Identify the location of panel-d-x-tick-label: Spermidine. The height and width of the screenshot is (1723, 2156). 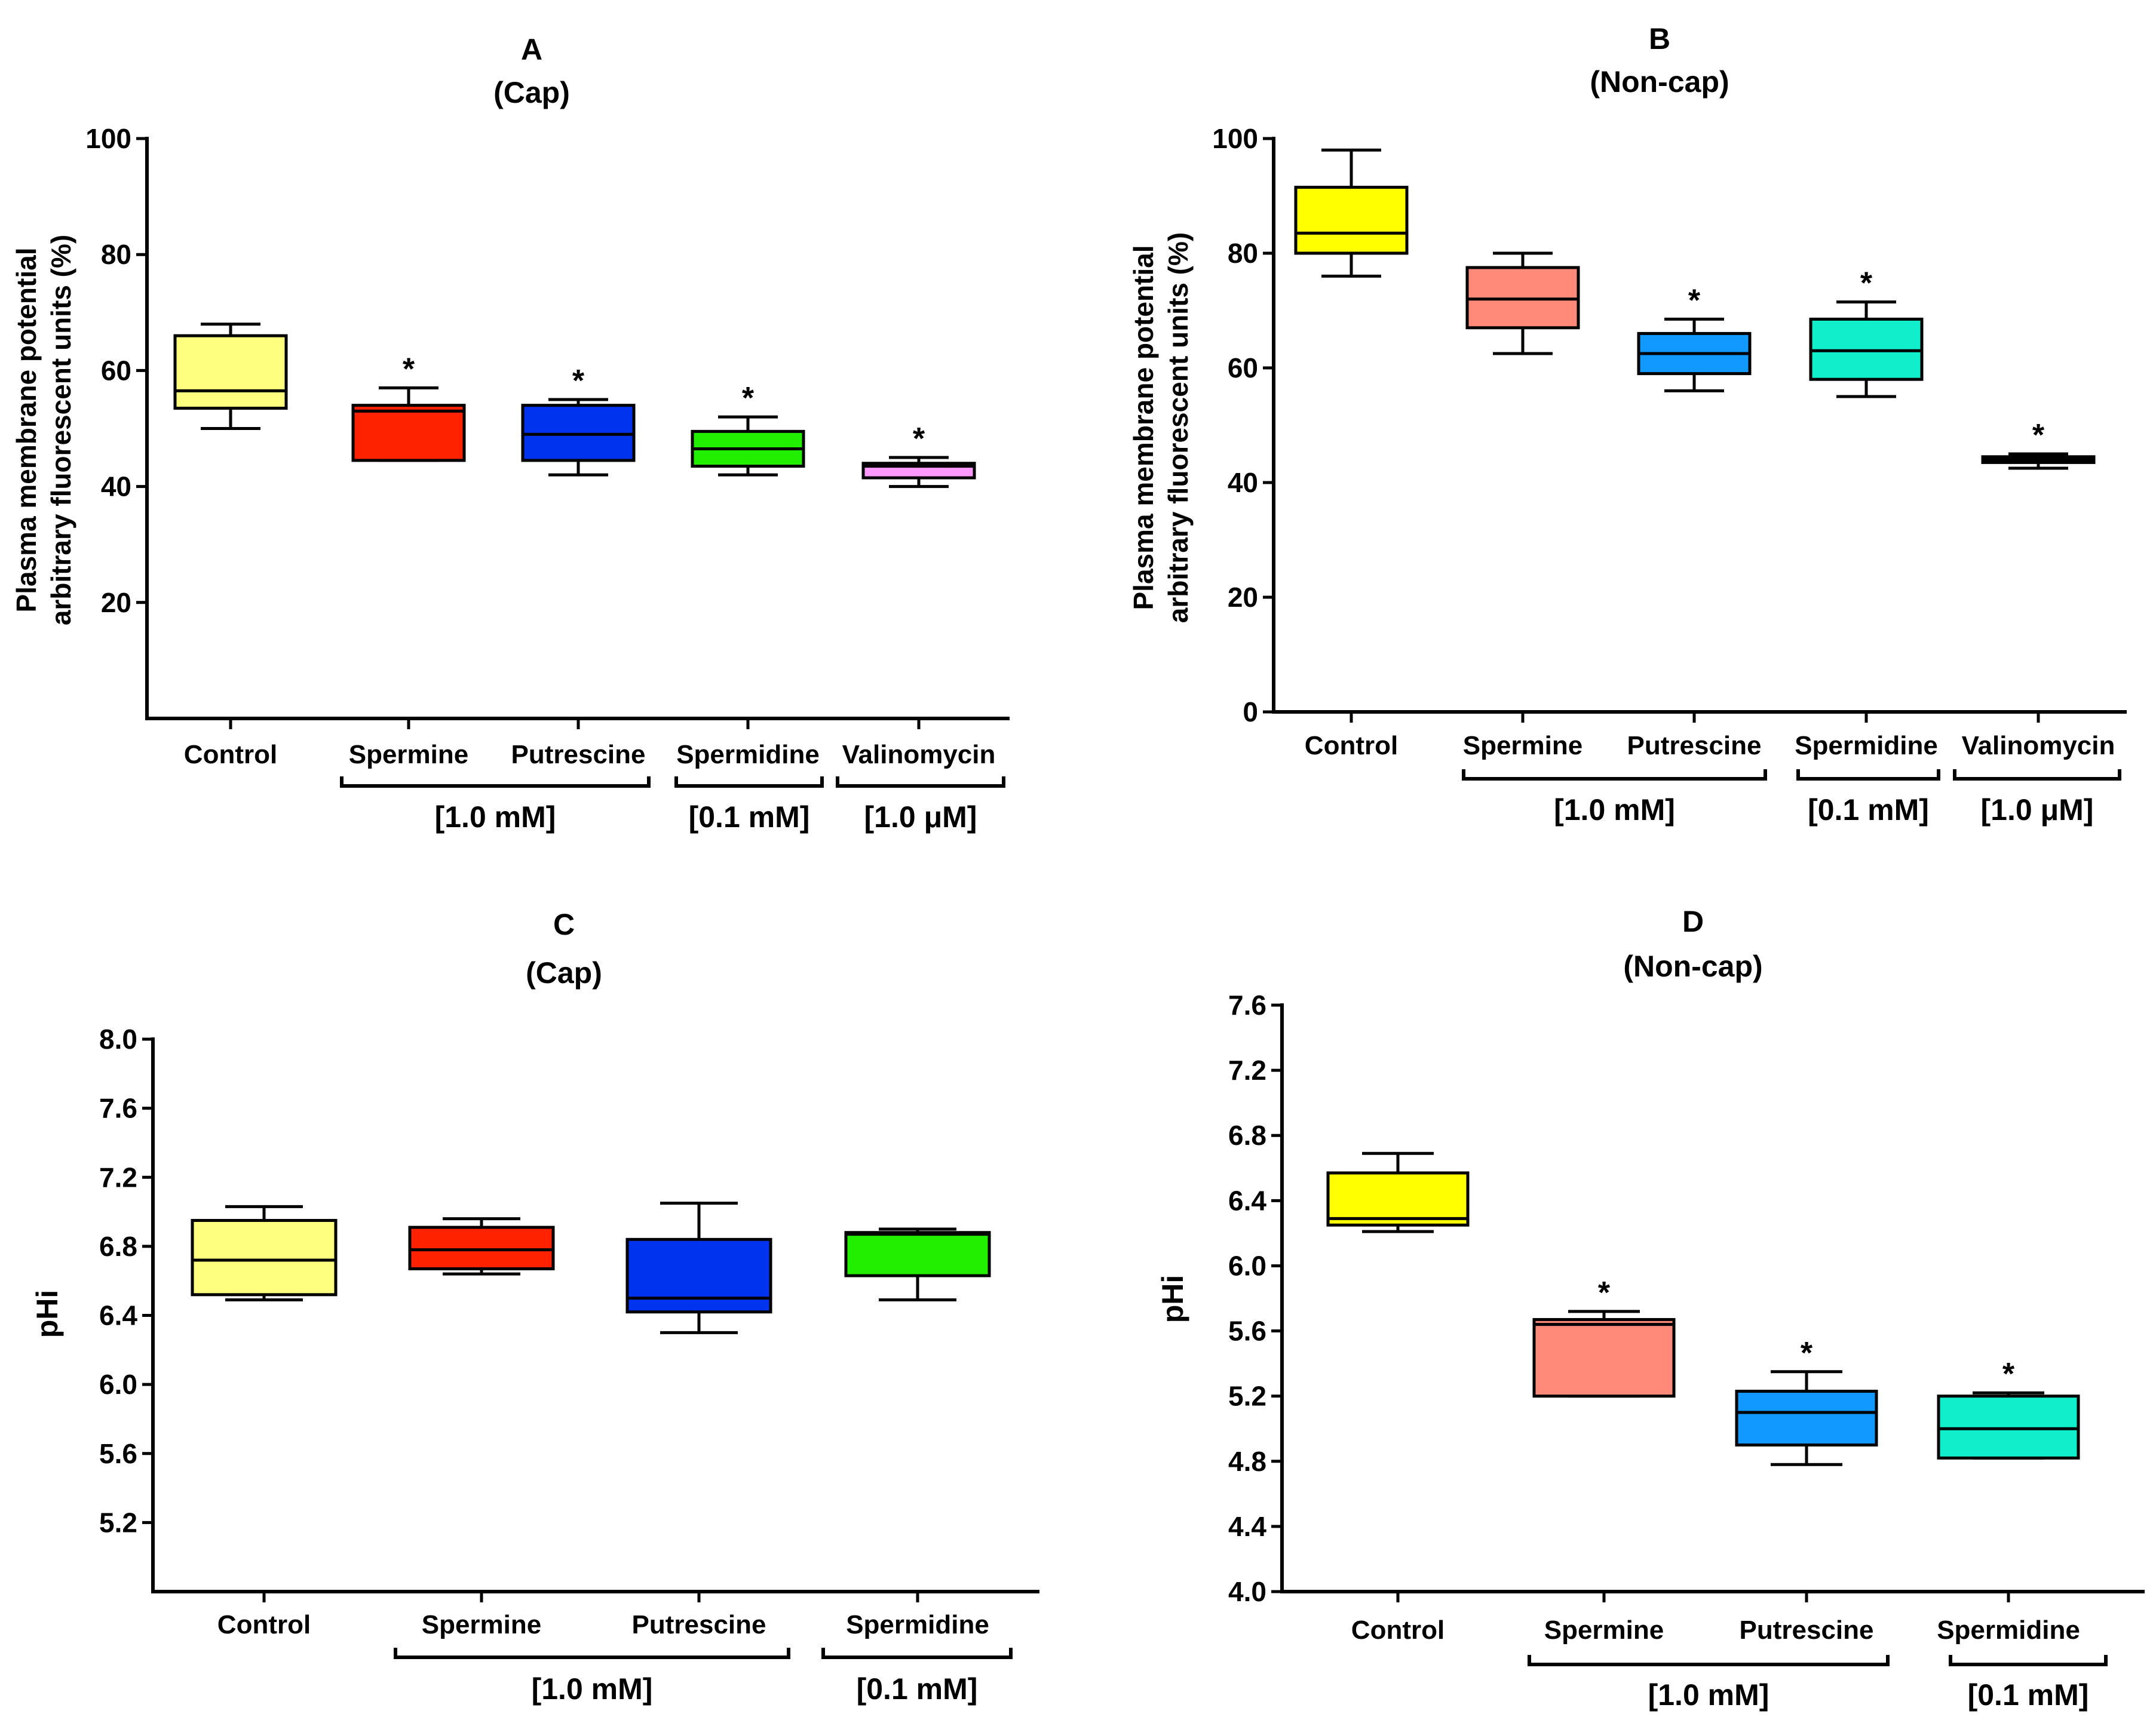
(2008, 1630).